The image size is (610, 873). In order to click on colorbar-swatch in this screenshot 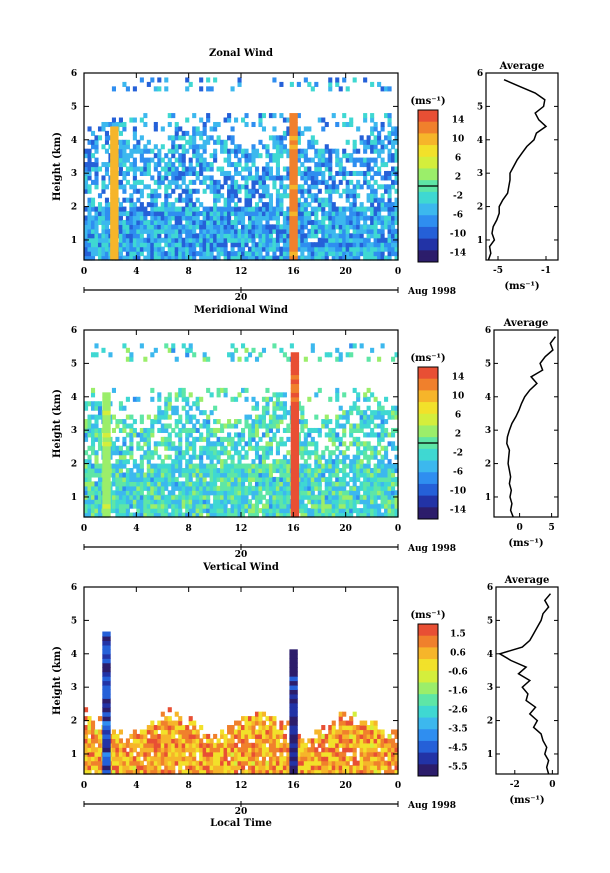, I will do `click(428, 498)`.